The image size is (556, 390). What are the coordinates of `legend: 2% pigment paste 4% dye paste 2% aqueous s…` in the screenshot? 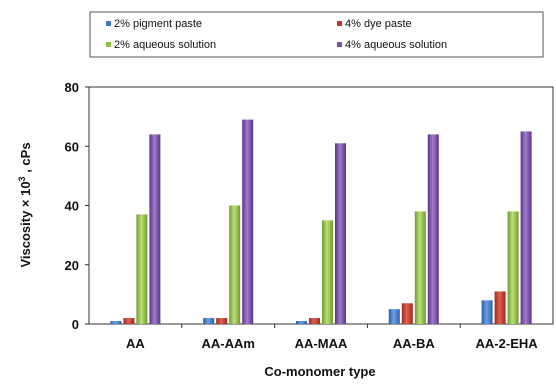 It's located at (316, 34).